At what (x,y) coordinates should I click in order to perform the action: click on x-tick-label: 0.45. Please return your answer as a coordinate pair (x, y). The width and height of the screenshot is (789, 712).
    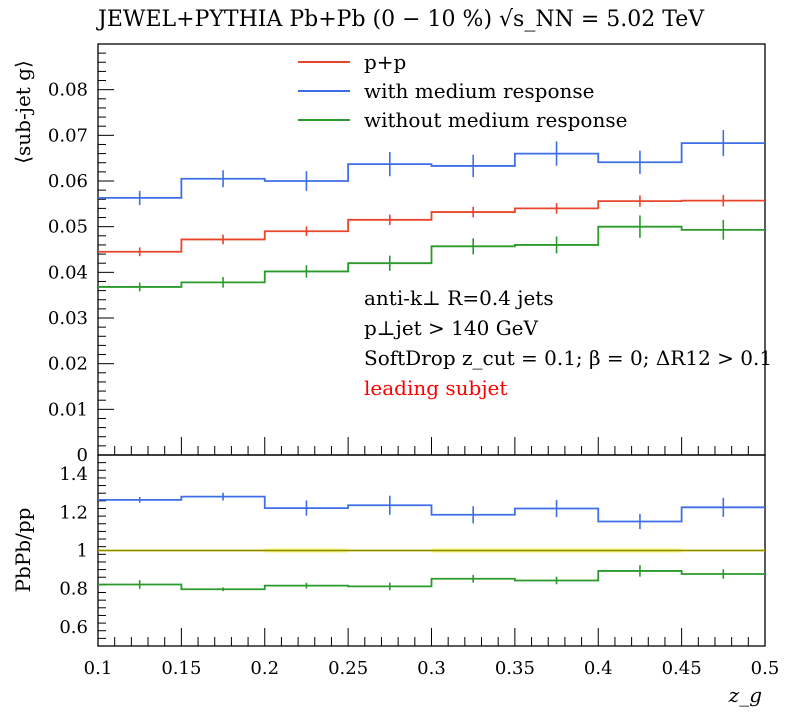
    Looking at the image, I should click on (682, 668).